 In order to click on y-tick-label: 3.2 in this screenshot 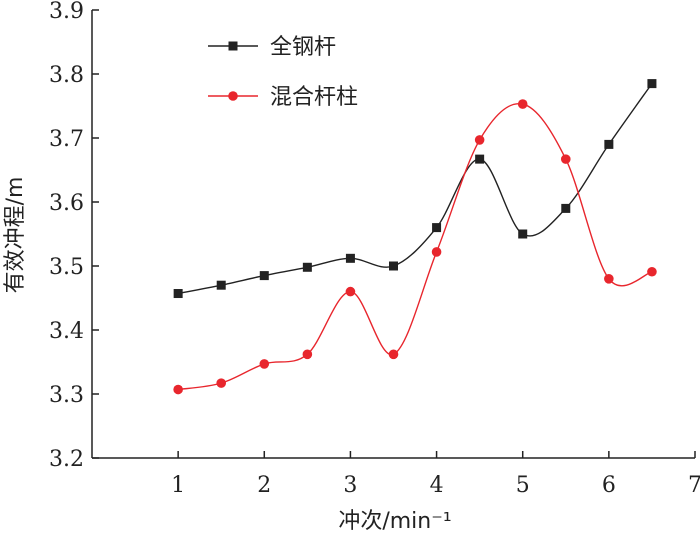, I will do `click(66, 459)`.